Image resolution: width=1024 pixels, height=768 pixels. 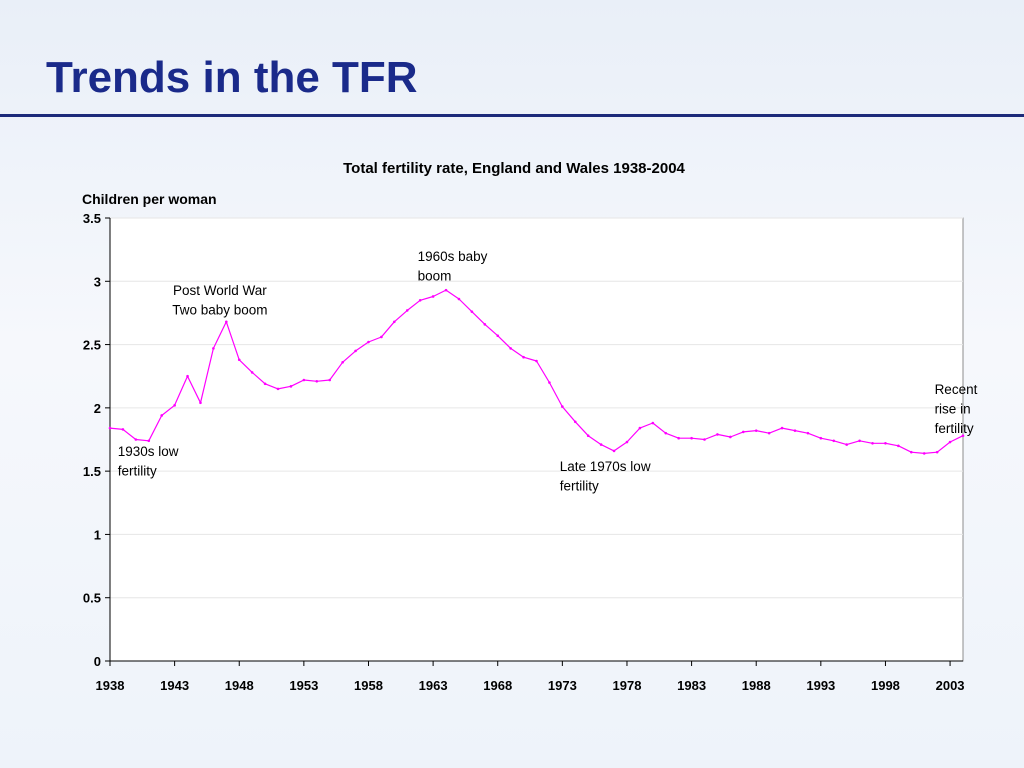 What do you see at coordinates (232, 77) in the screenshot?
I see `slide-title: Trends in the TFR` at bounding box center [232, 77].